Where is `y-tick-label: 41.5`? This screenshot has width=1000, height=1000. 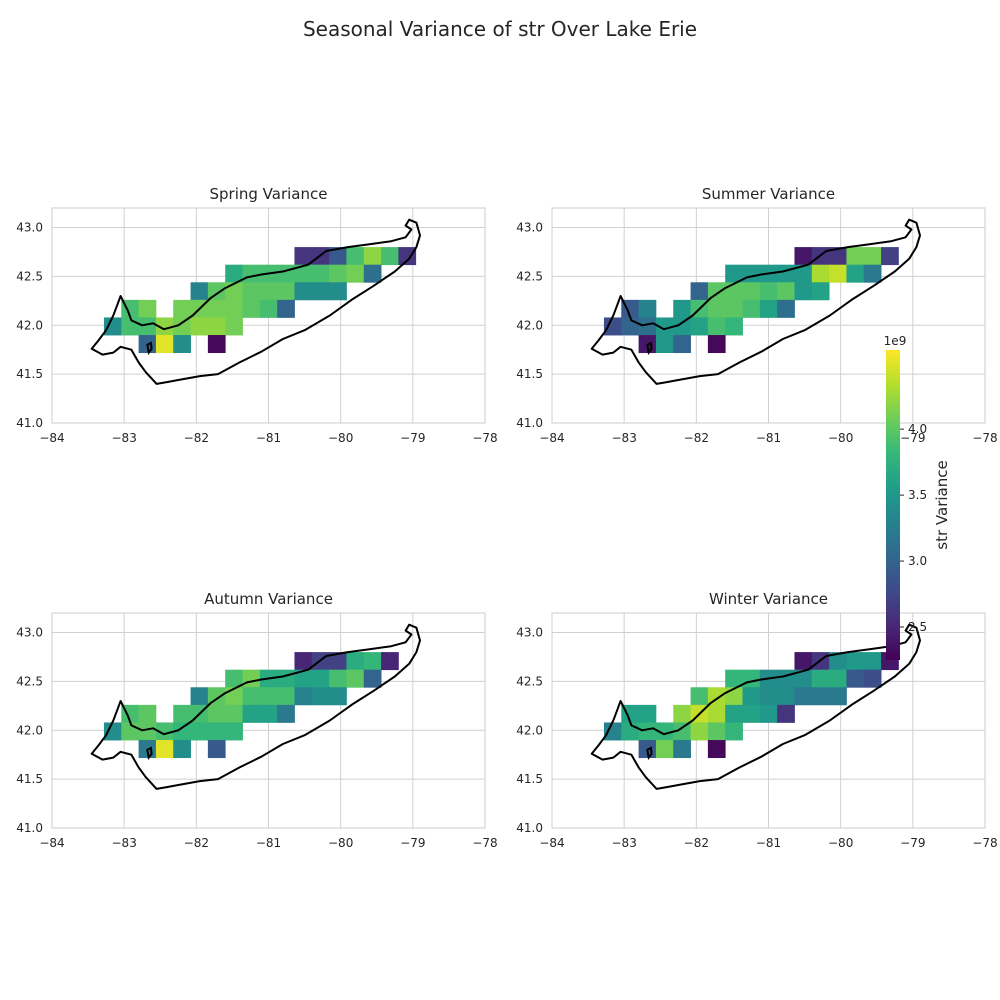
y-tick-label: 41.5 is located at coordinates (529, 779).